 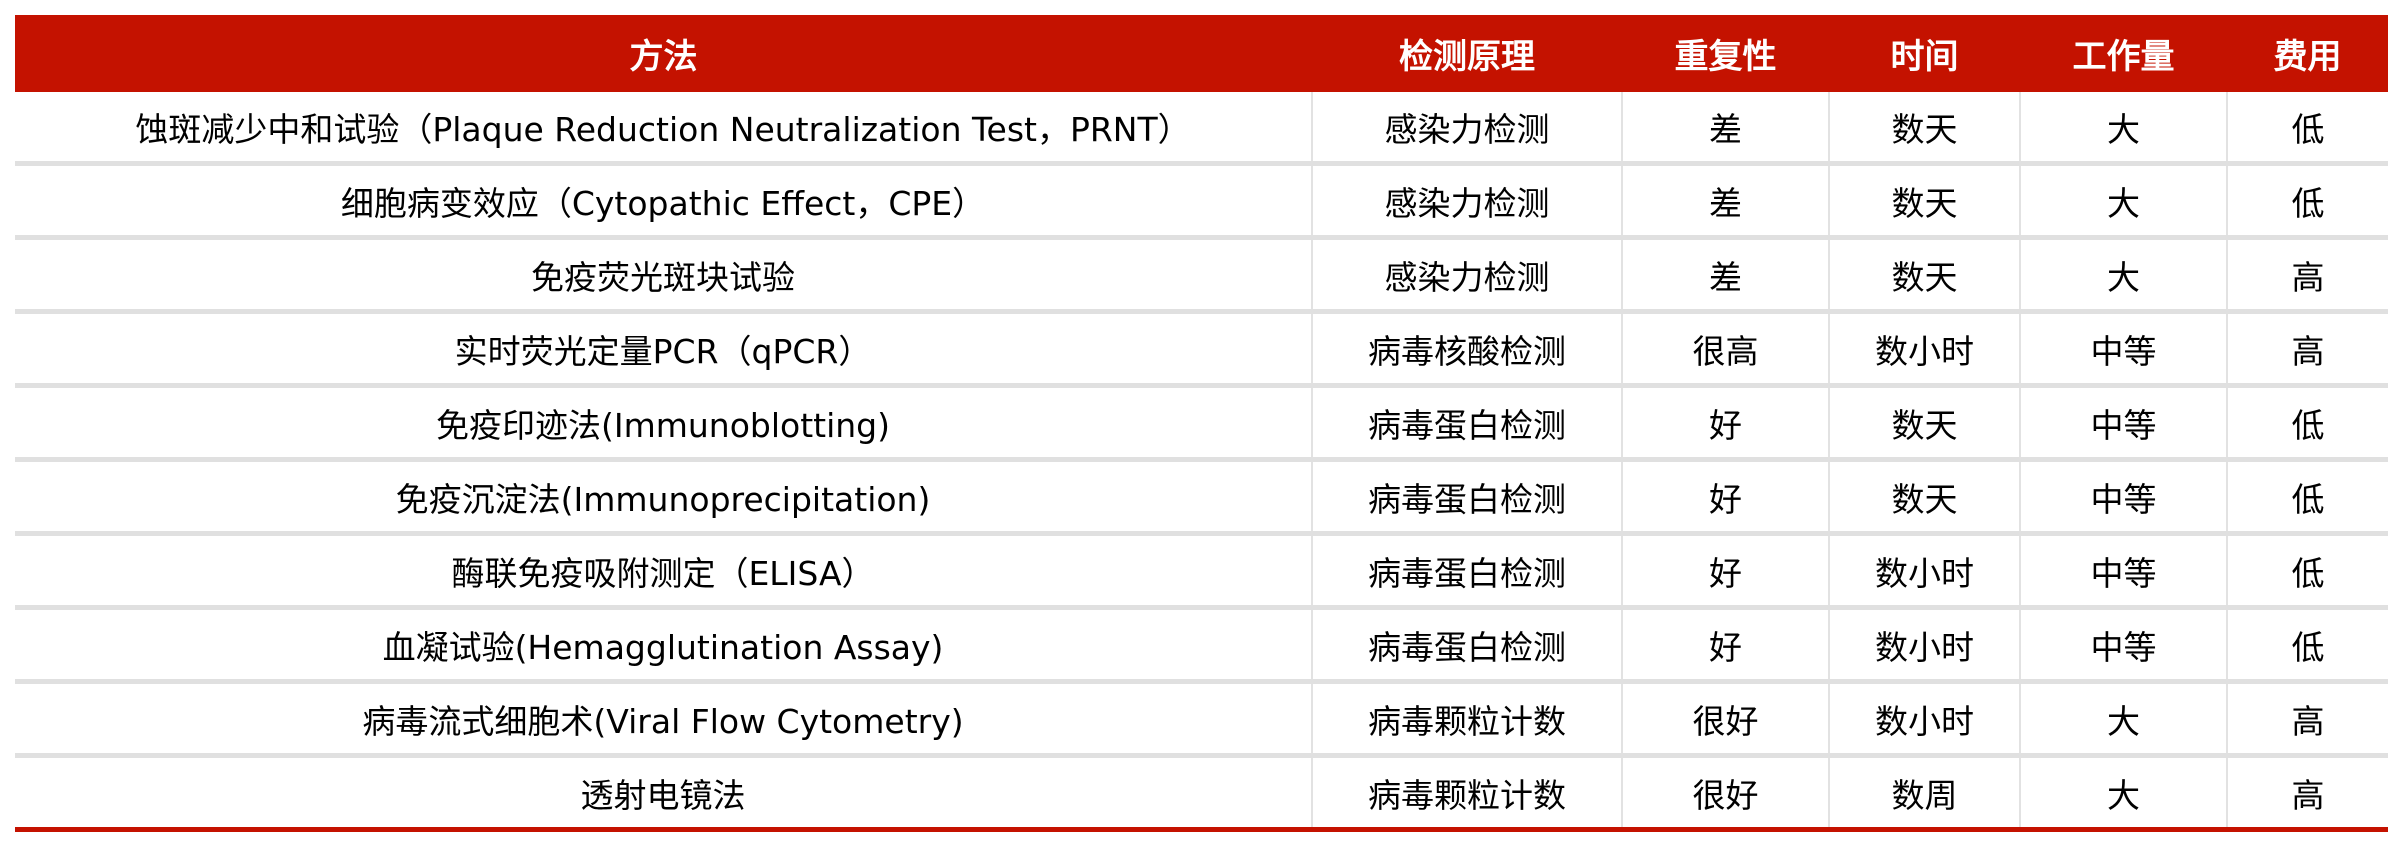 I want to click on header-repeatability: 重复性, so click(x=1725, y=53).